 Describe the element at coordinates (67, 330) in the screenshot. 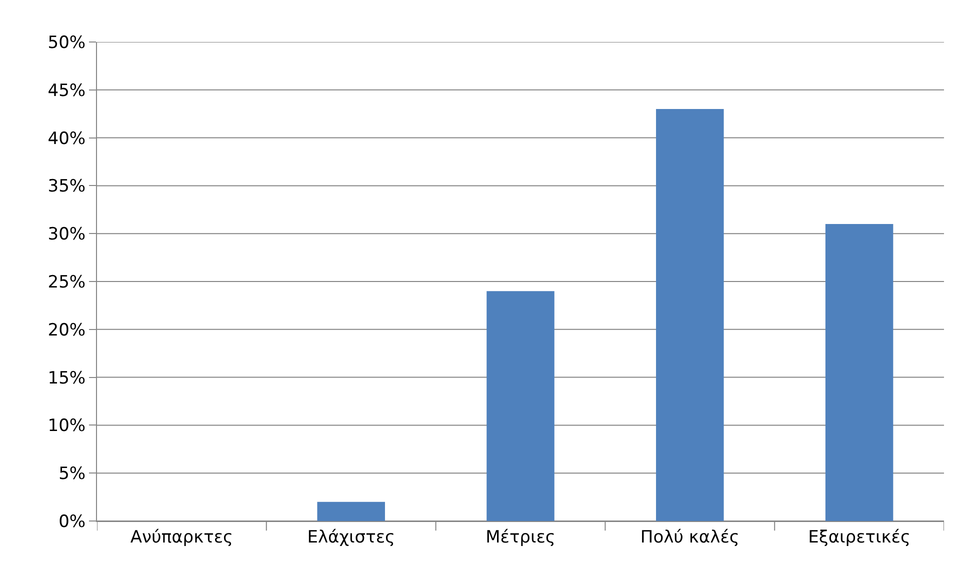

I see `y-tick-label: 20%` at that location.